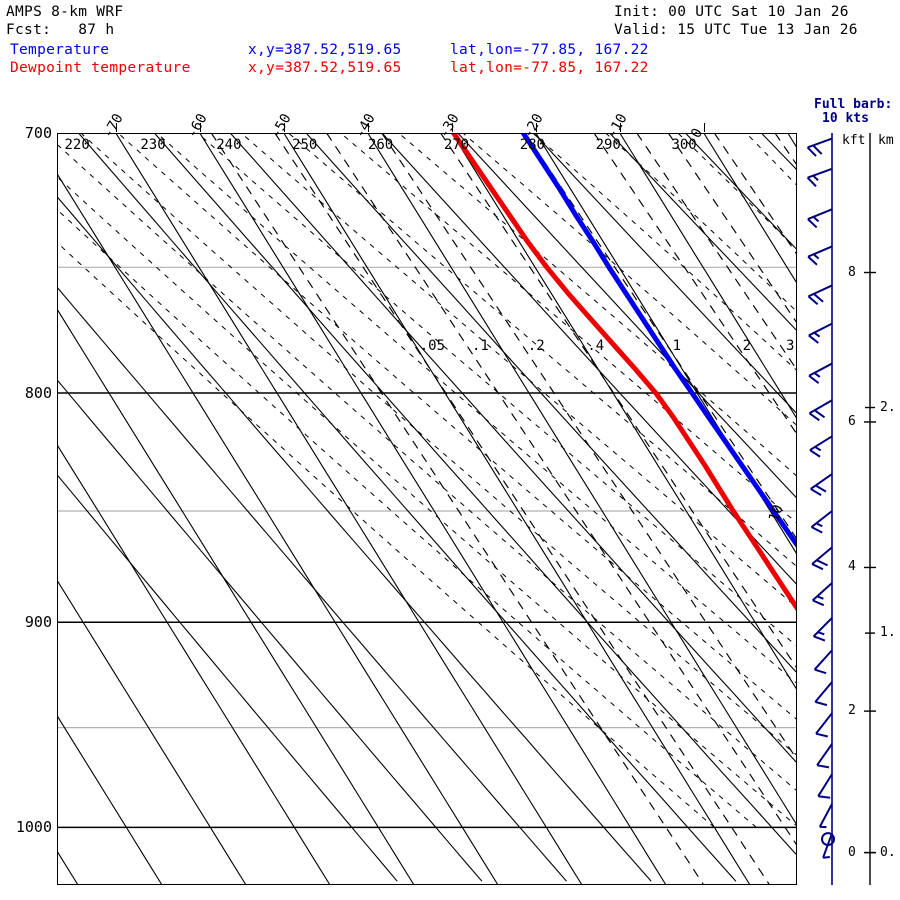 The height and width of the screenshot is (900, 900). I want to click on dewpoint-latlon: lat,lon=-77.85, 167.22, so click(549, 68).